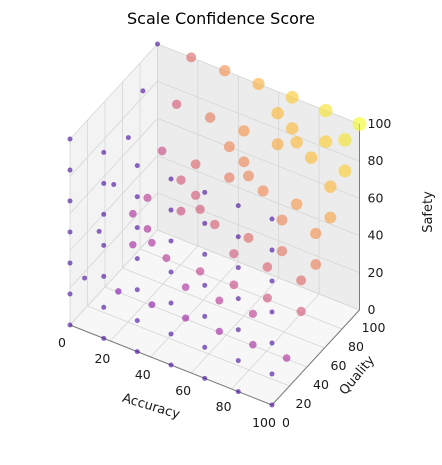 This screenshot has height=465, width=442. Describe the element at coordinates (428, 212) in the screenshot. I see `z-axis-label: Safety` at that location.